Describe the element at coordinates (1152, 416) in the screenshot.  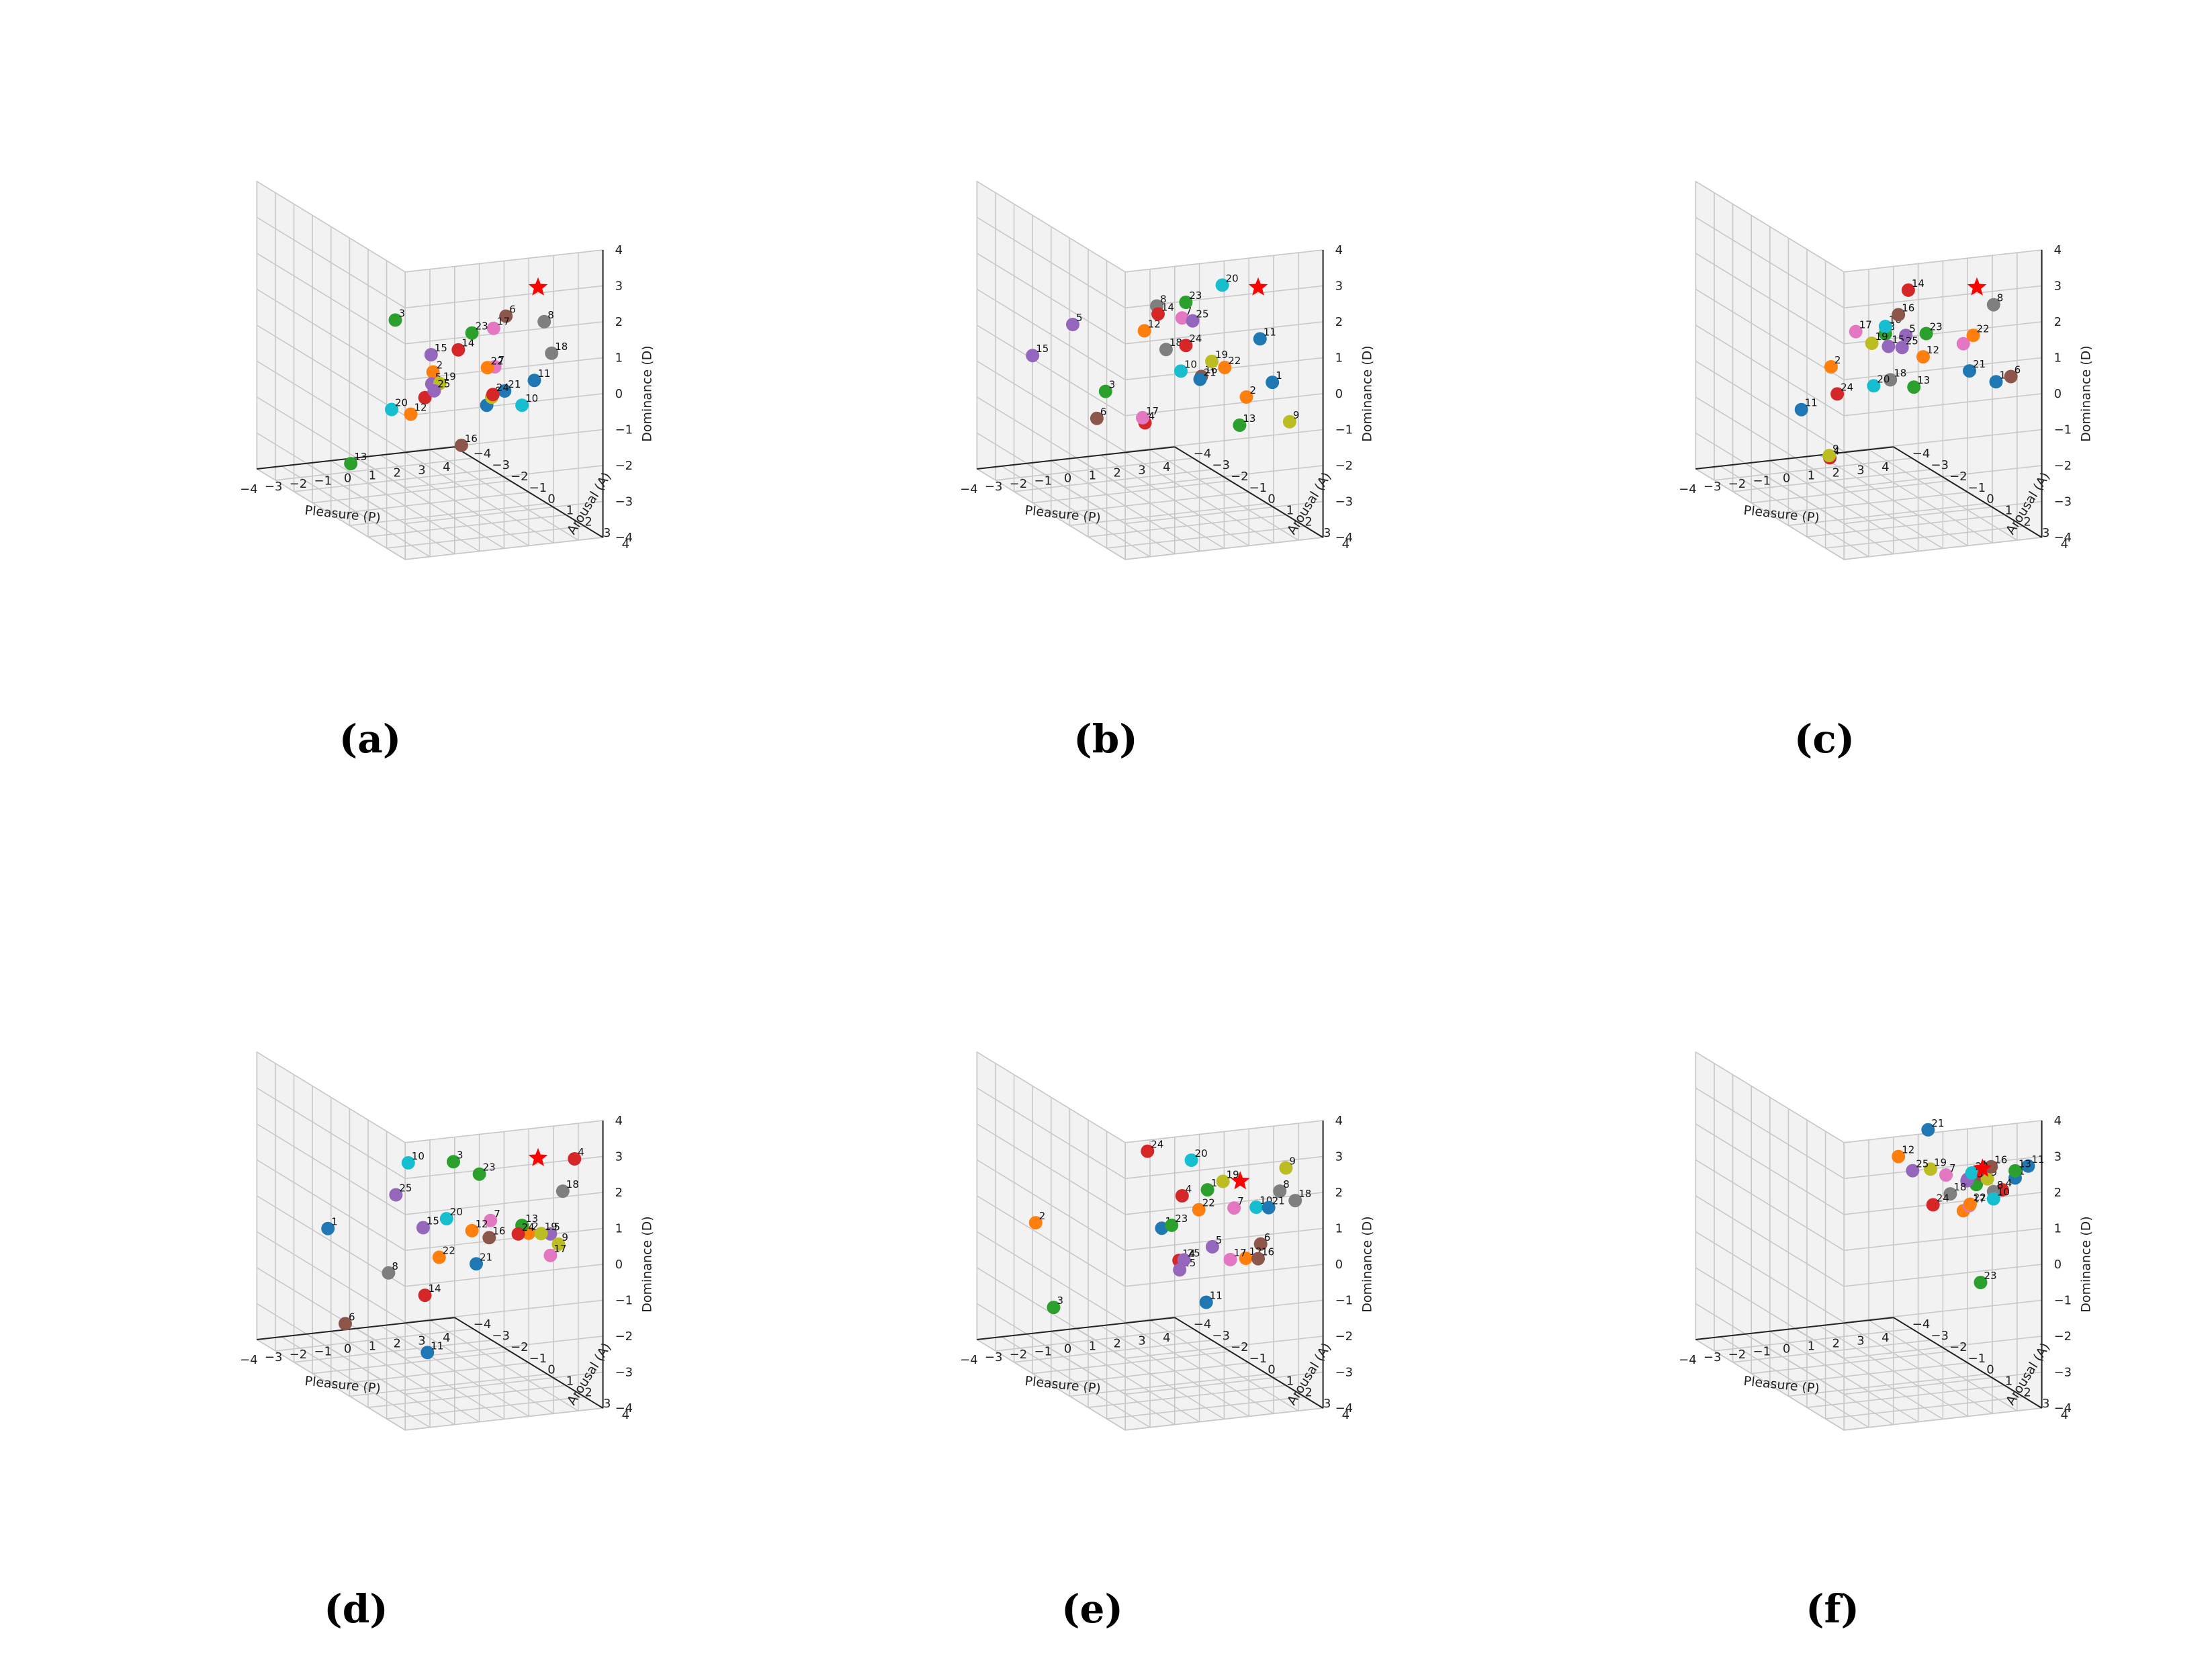
I see `point-label: 4` at that location.